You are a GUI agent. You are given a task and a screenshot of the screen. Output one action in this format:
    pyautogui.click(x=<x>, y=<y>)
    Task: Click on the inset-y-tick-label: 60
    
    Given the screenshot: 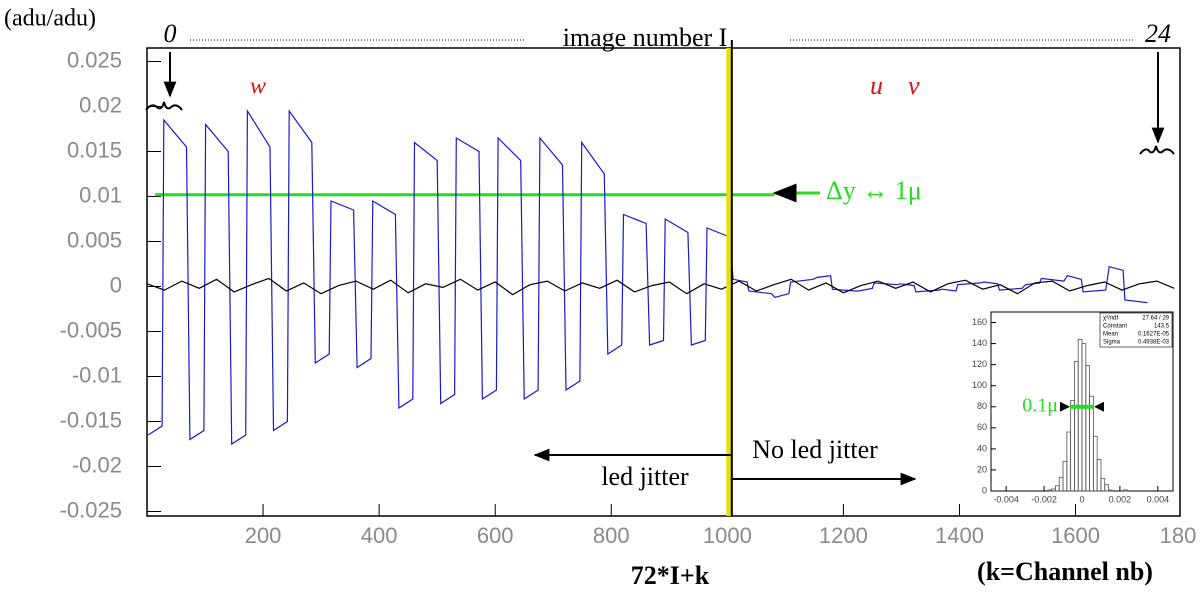 What is the action you would take?
    pyautogui.click(x=982, y=427)
    